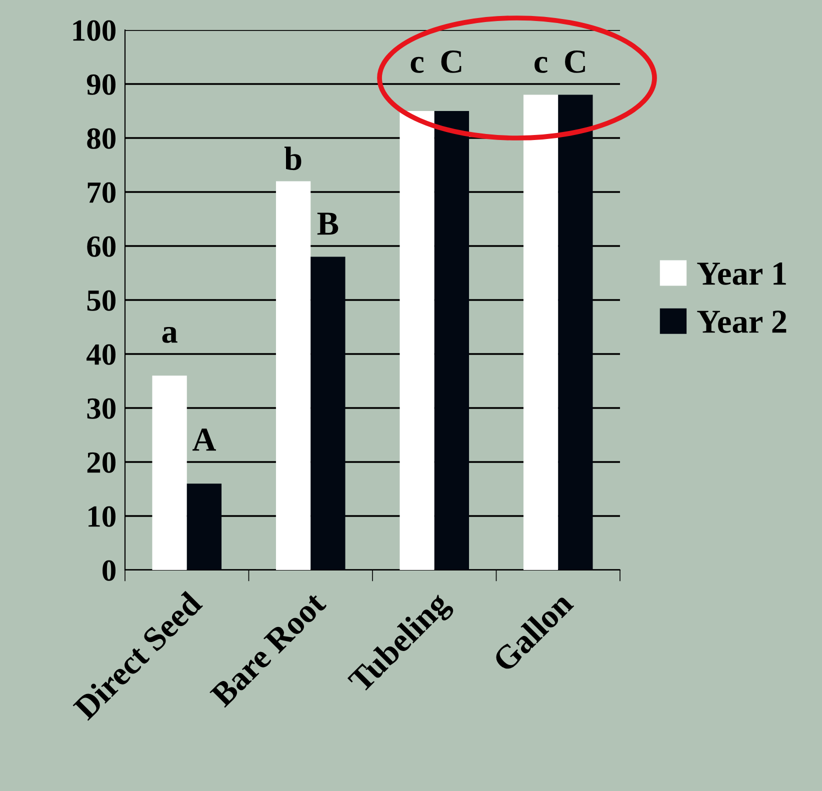  What do you see at coordinates (101, 354) in the screenshot?
I see `y-tick-label: 40` at bounding box center [101, 354].